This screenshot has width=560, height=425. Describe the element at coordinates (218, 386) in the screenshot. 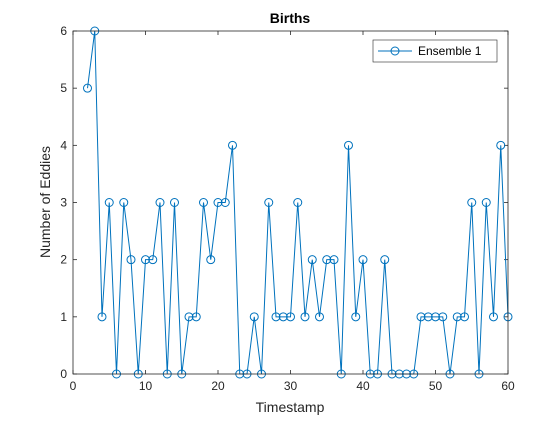

I see `x-tick-label: 20` at that location.